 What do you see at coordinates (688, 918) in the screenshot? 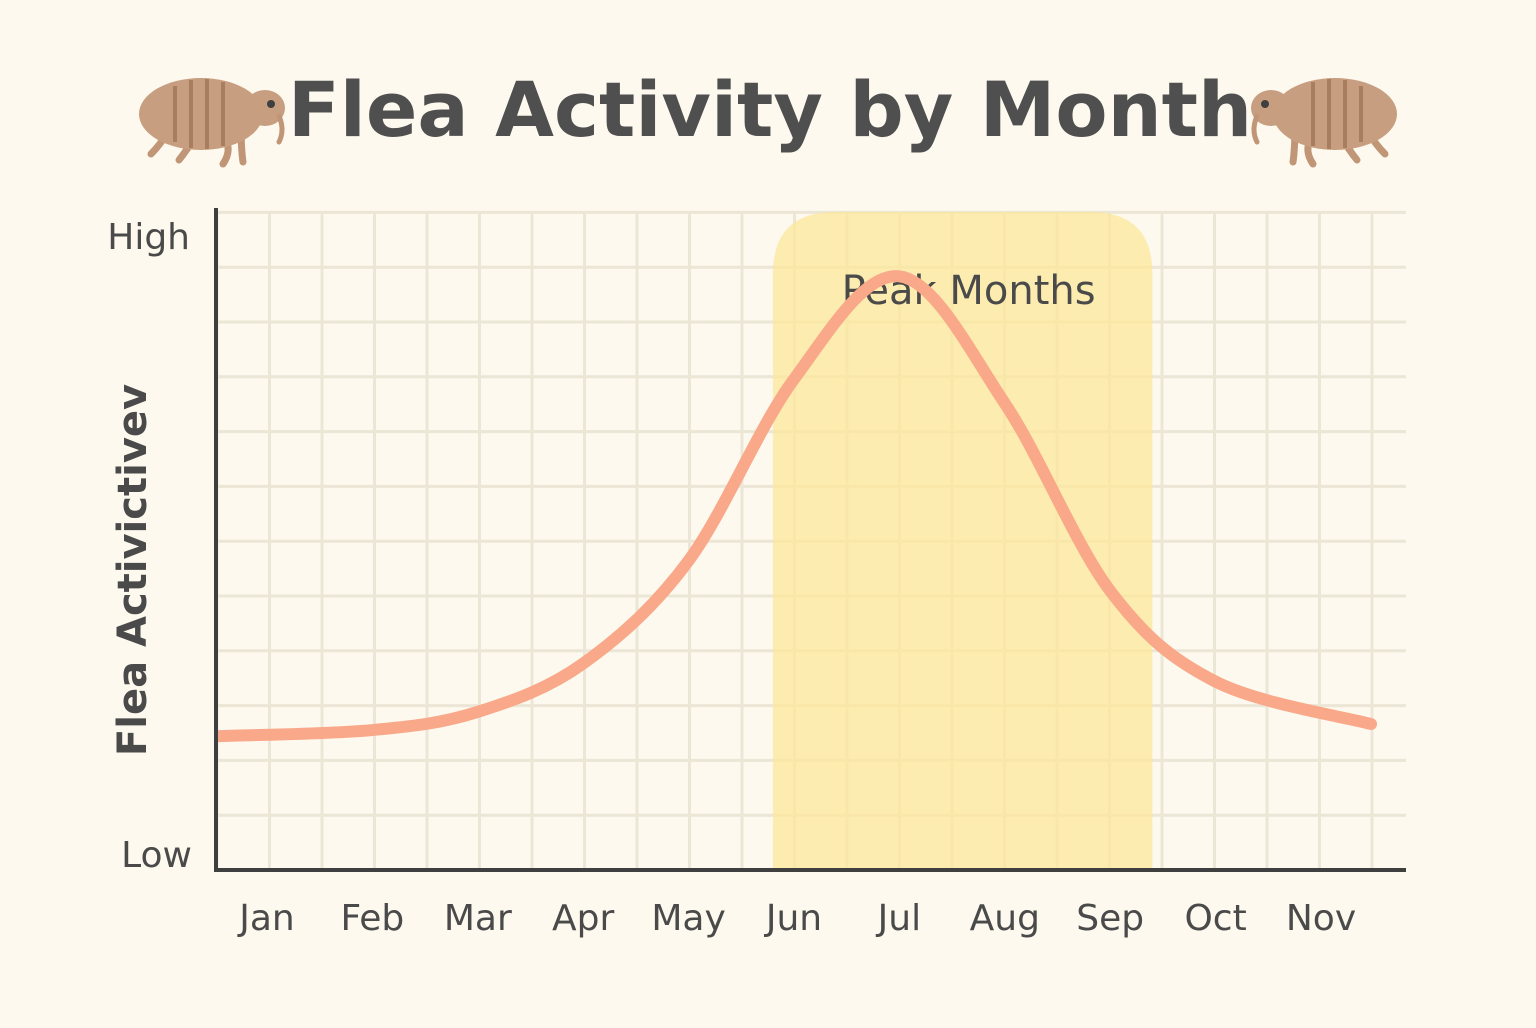
I see `x-tick-label: May` at bounding box center [688, 918].